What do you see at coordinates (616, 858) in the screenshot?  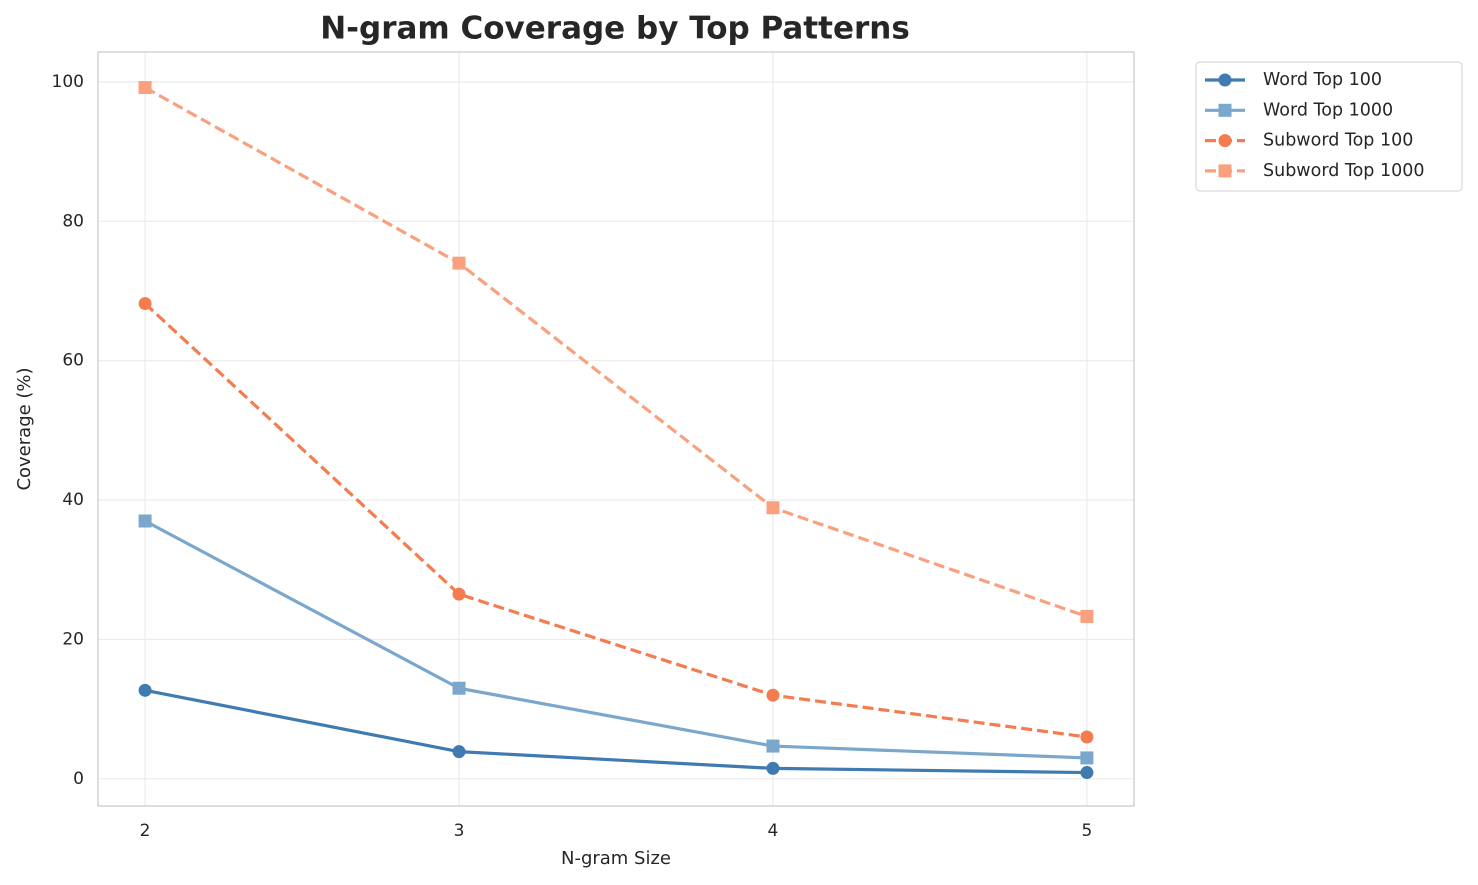 I see `x-axis-label: N-gram Size` at bounding box center [616, 858].